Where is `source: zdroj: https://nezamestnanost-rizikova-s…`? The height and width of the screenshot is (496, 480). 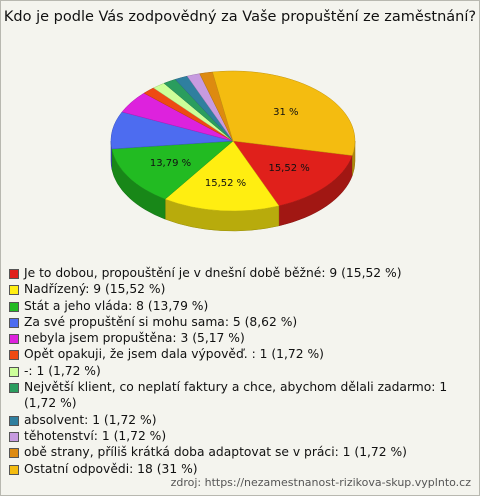 source: zdroj: https://nezamestnanost-rizikova-s… is located at coordinates (320, 482).